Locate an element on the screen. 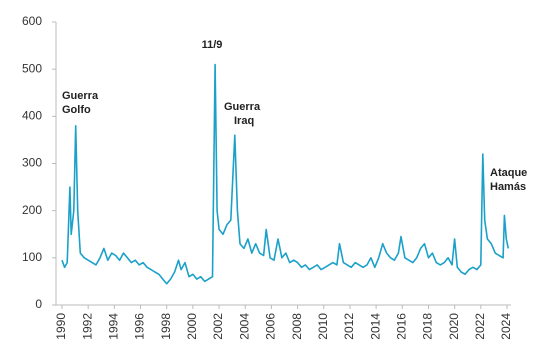  x-tick-label: 2020 is located at coordinates (454, 326).